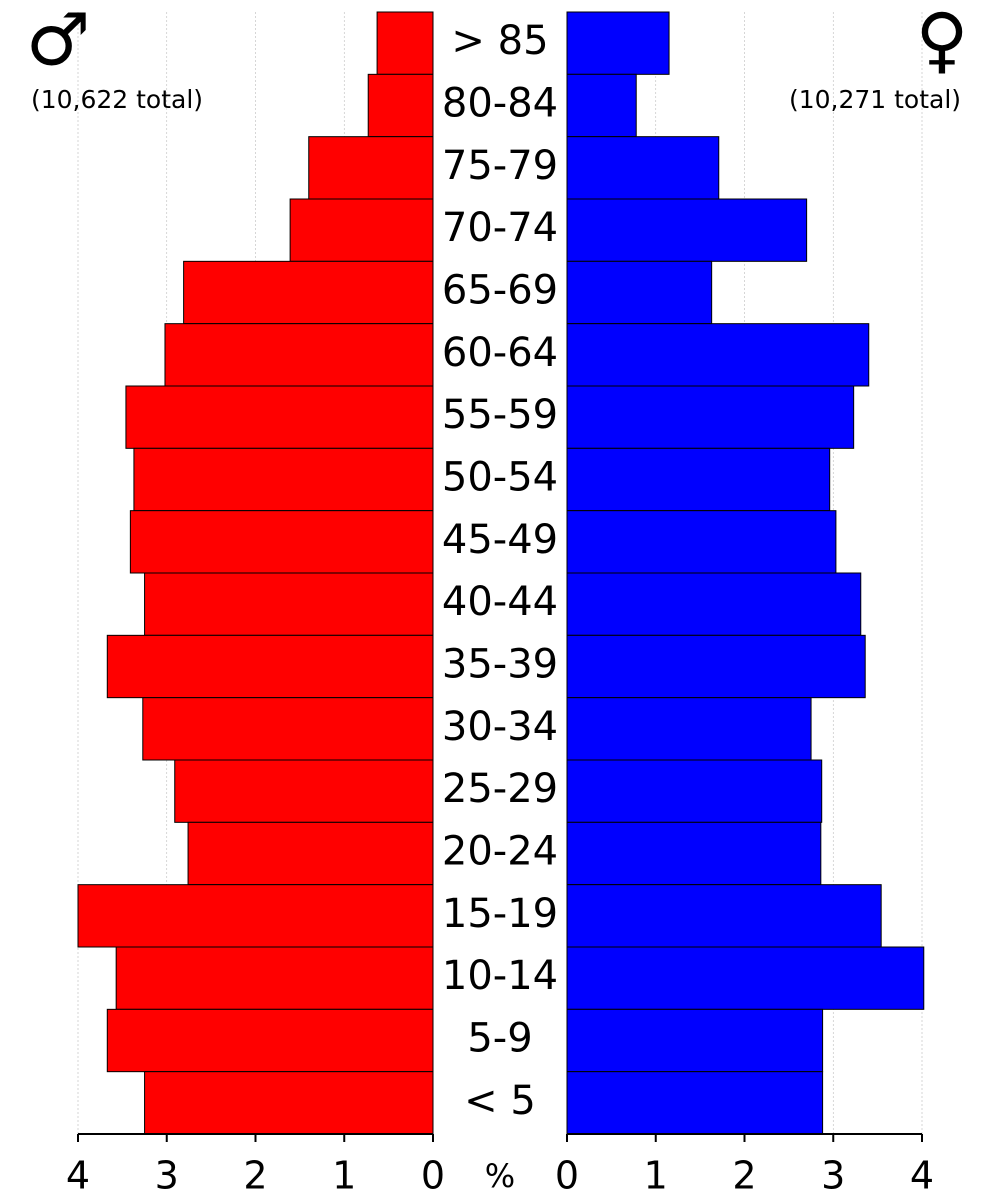 The height and width of the screenshot is (1200, 1000). I want to click on legend-total: (10,622 total), so click(117, 99).